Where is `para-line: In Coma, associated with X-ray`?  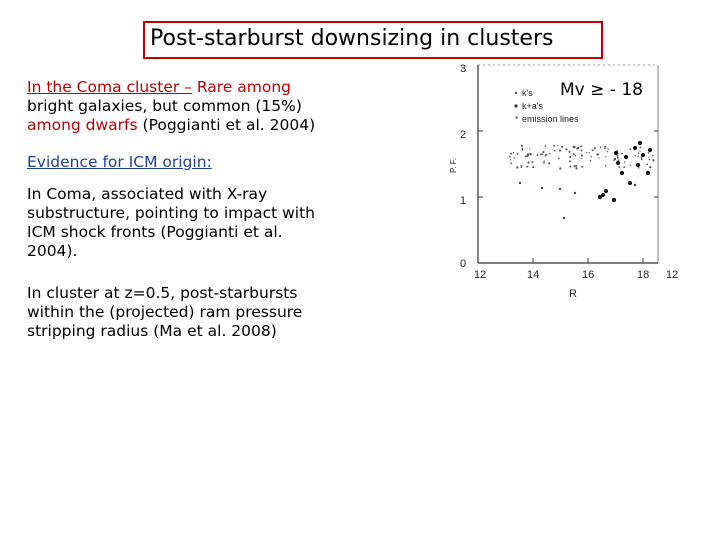
para-line: In Coma, associated with X-ray is located at coordinates (147, 194).